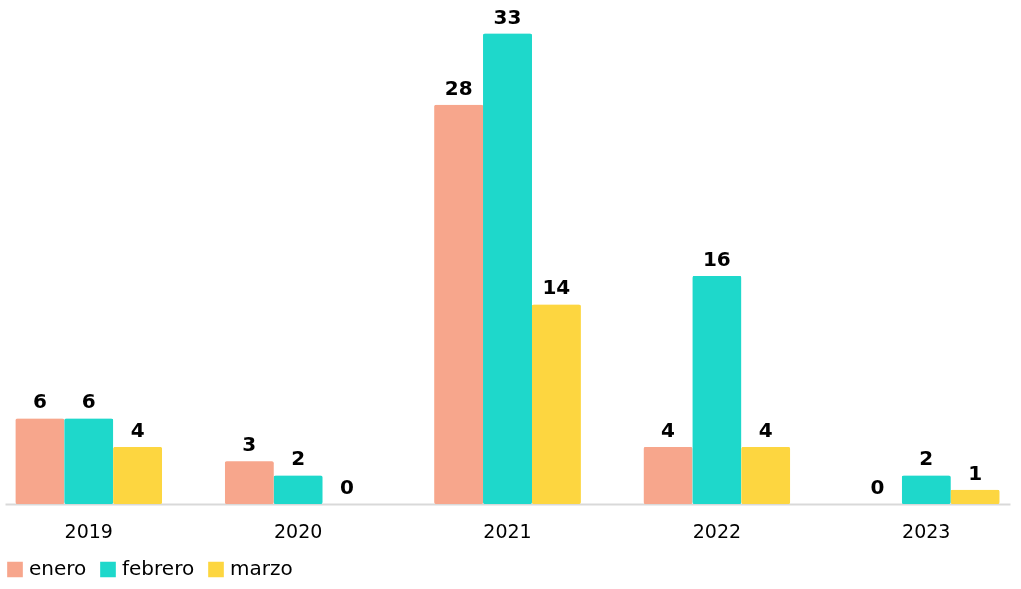  I want to click on data-label: 33, so click(507, 16).